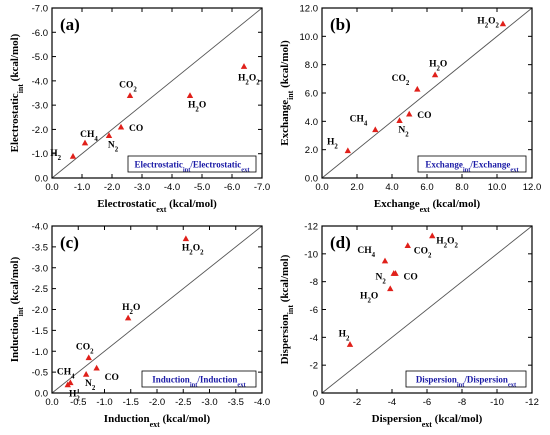 The width and height of the screenshot is (550, 435). Describe the element at coordinates (287, 309) in the screenshot. I see `y-axis-label: Dispersionint (kcal/mol)` at that location.